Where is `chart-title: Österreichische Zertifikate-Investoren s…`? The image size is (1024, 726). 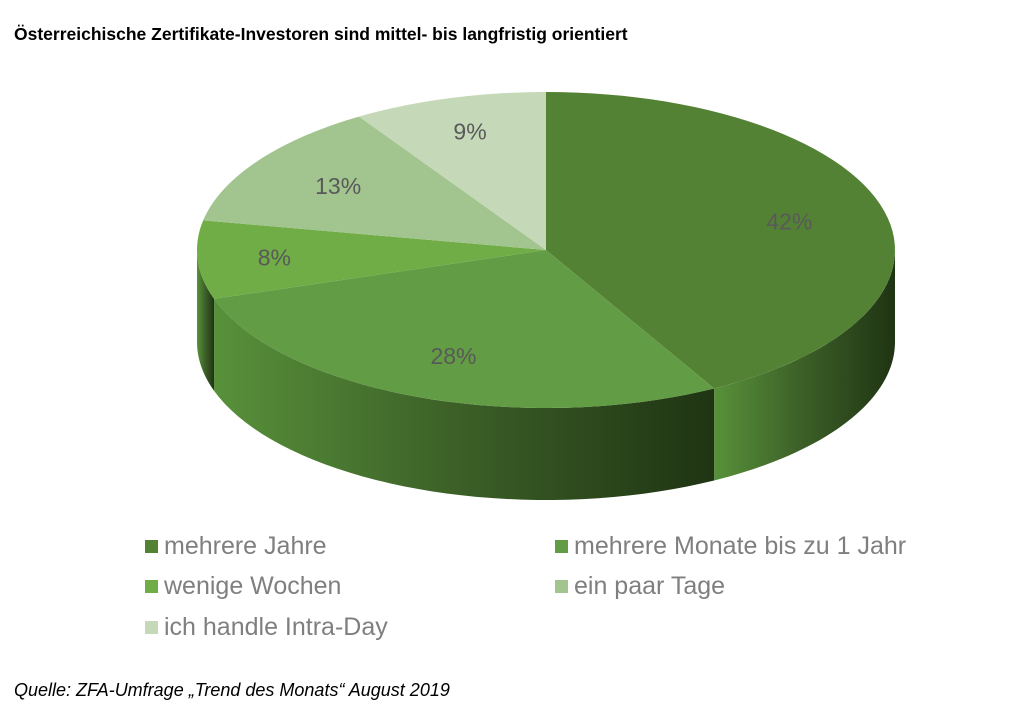 chart-title: Österreichische Zertifikate-Investoren s… is located at coordinates (321, 34).